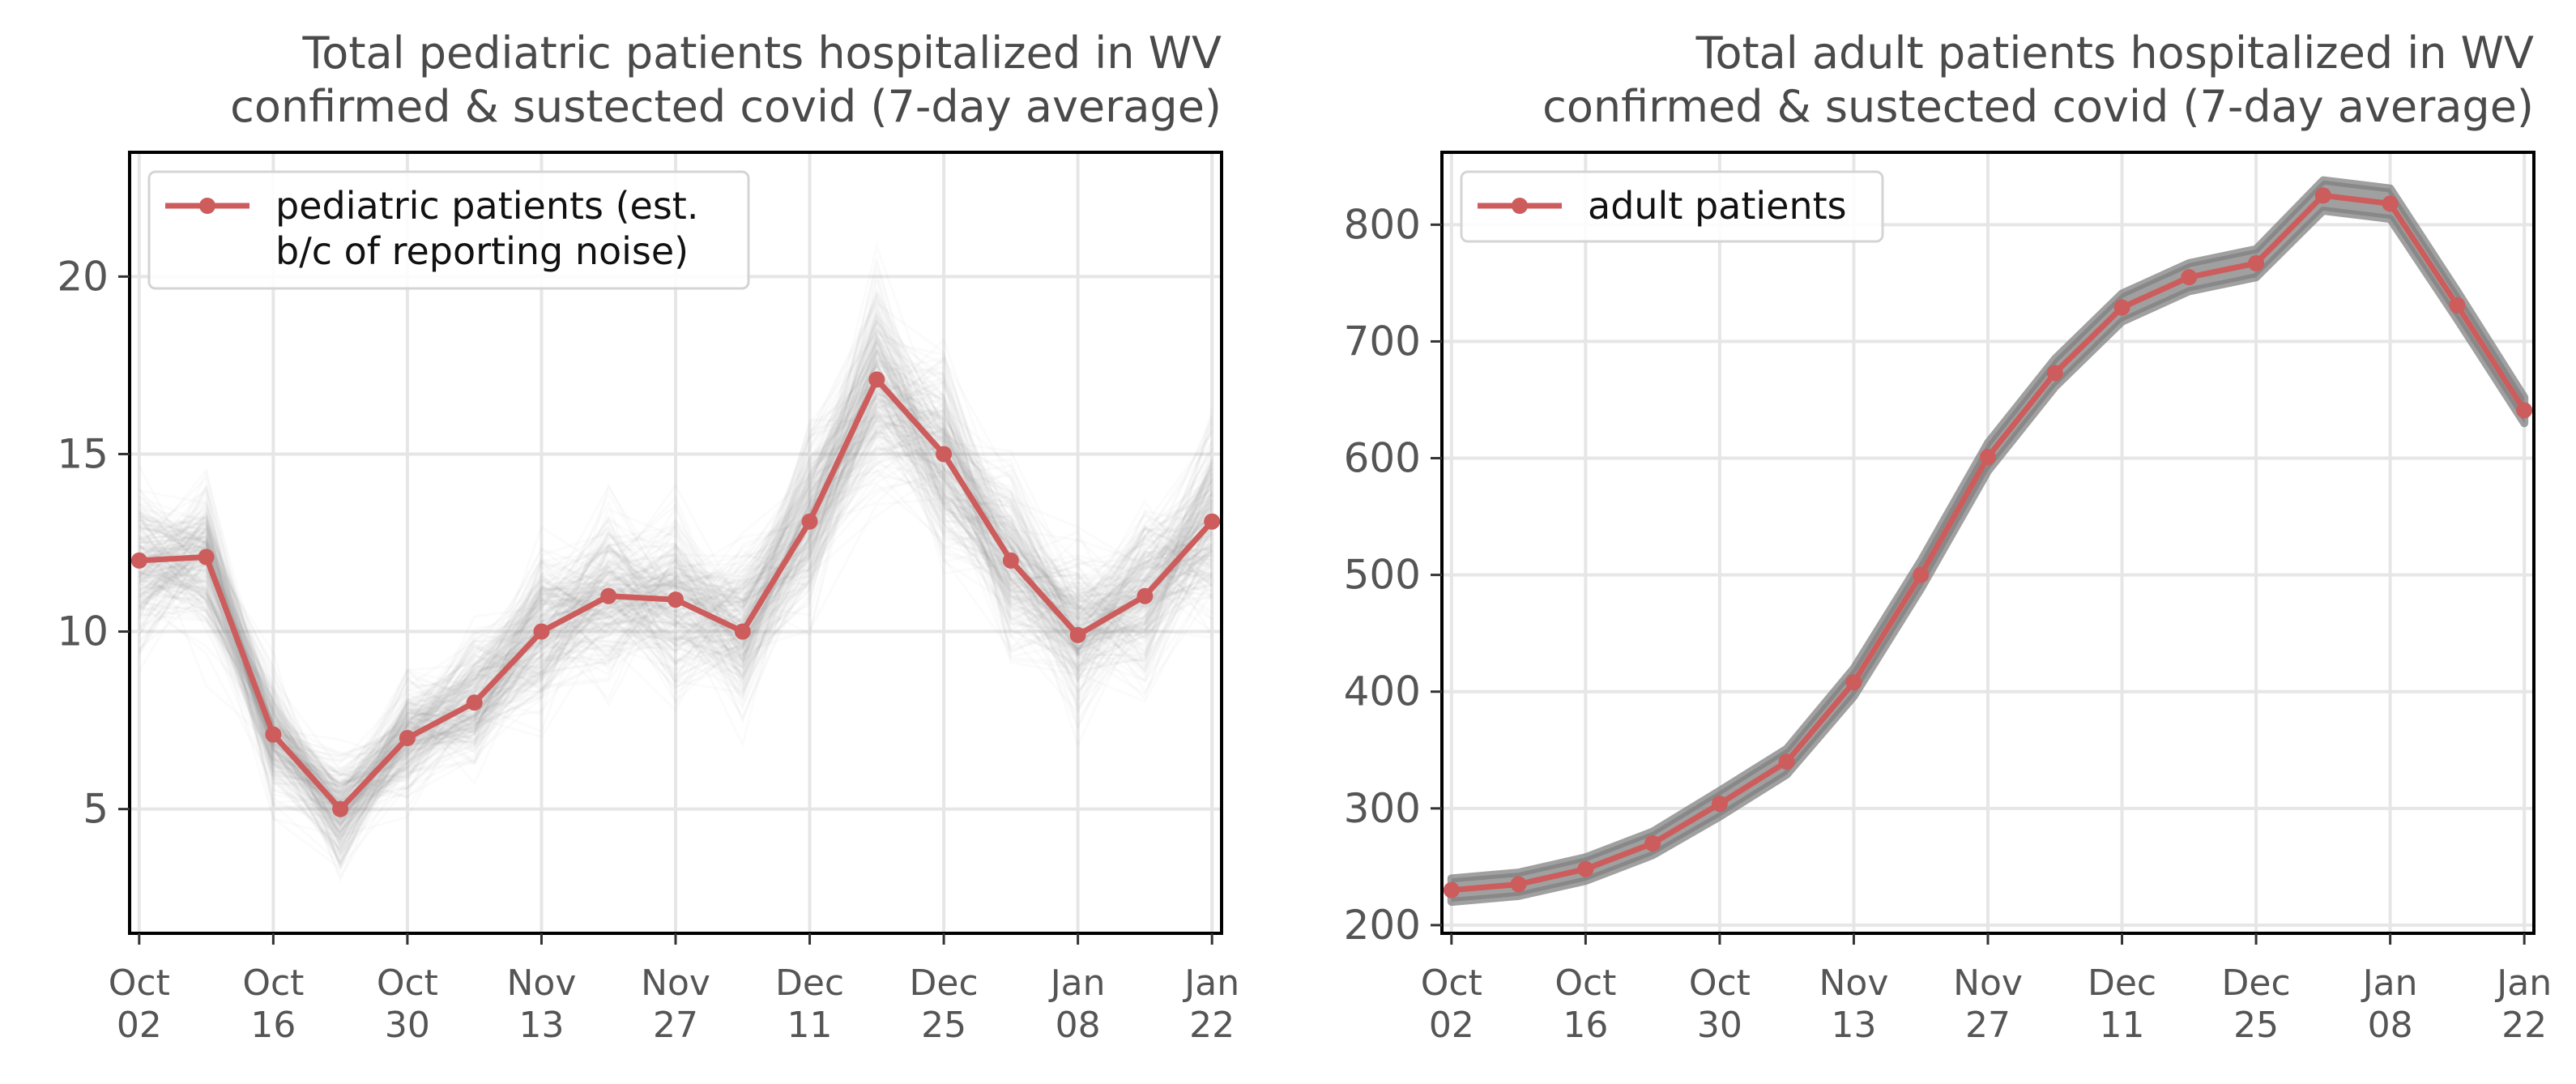 The width and height of the screenshot is (2576, 1084). I want to click on adult-legend-marker, so click(1520, 206).